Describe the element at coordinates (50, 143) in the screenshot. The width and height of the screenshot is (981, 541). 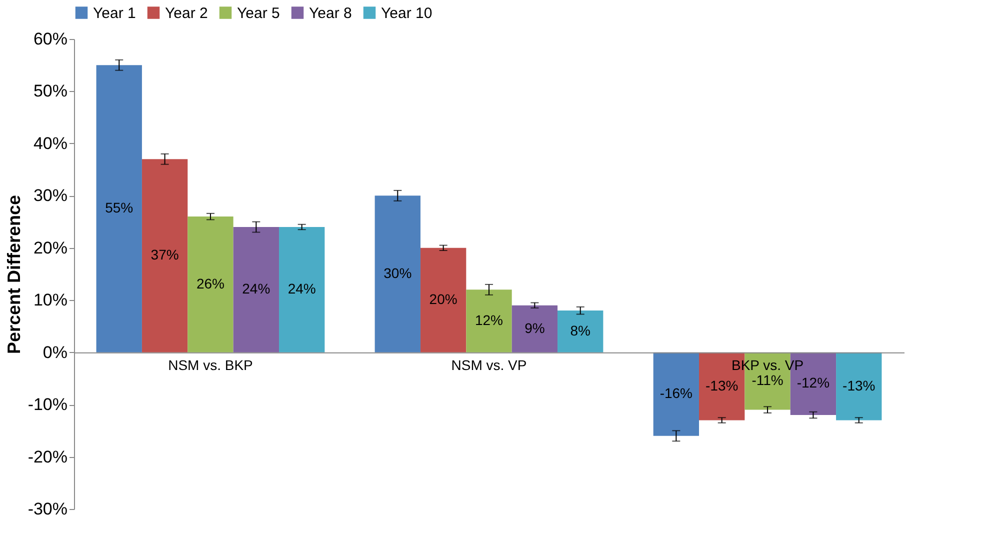
I see `y-tick-label: 40%` at that location.